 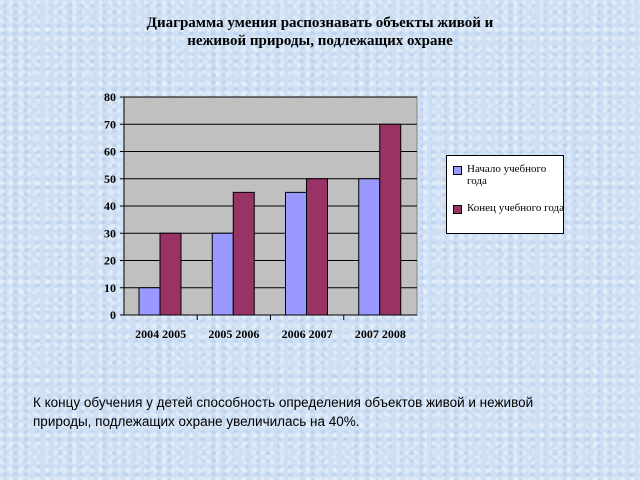 I want to click on x-tick-label: 2005 2006, so click(x=233, y=334).